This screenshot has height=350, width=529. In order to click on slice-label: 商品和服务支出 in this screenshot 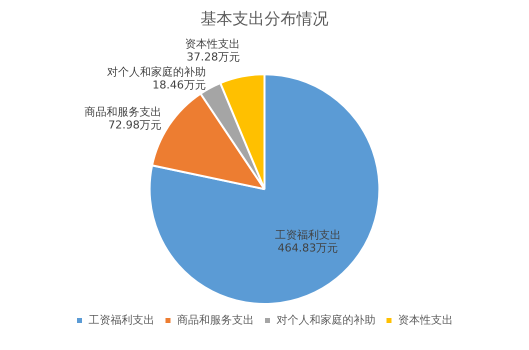, I will do `click(123, 111)`.